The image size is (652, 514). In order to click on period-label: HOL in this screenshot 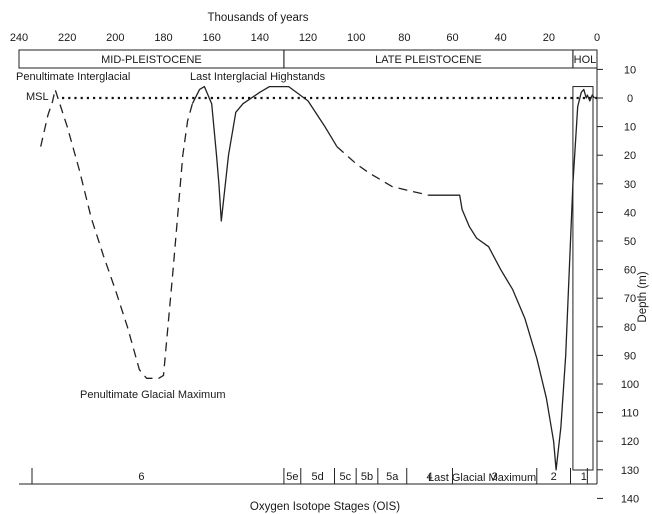, I will do `click(585, 60)`.